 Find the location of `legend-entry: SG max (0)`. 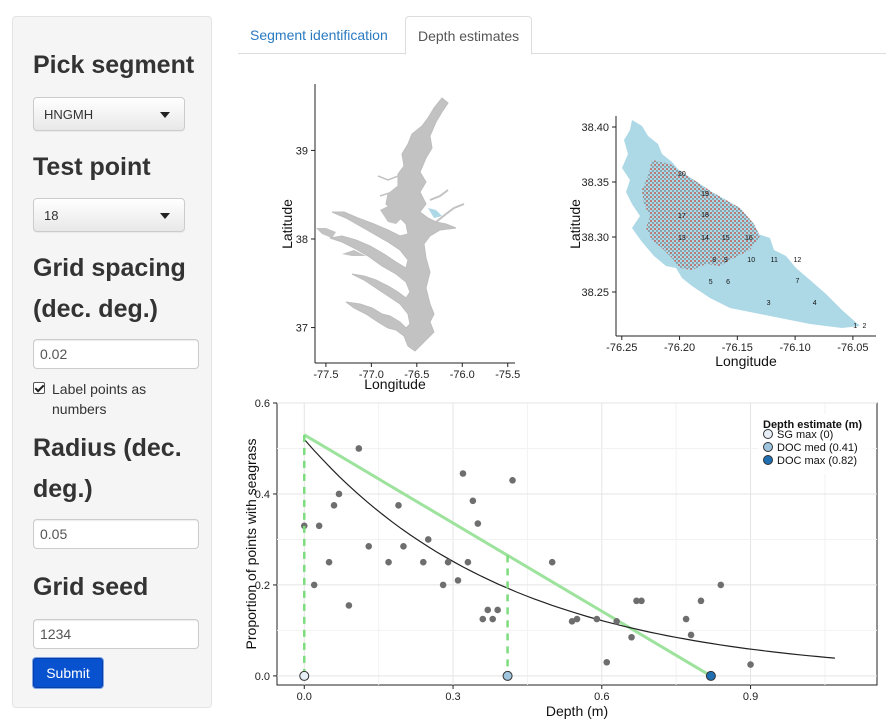

legend-entry: SG max (0) is located at coordinates (805, 435).